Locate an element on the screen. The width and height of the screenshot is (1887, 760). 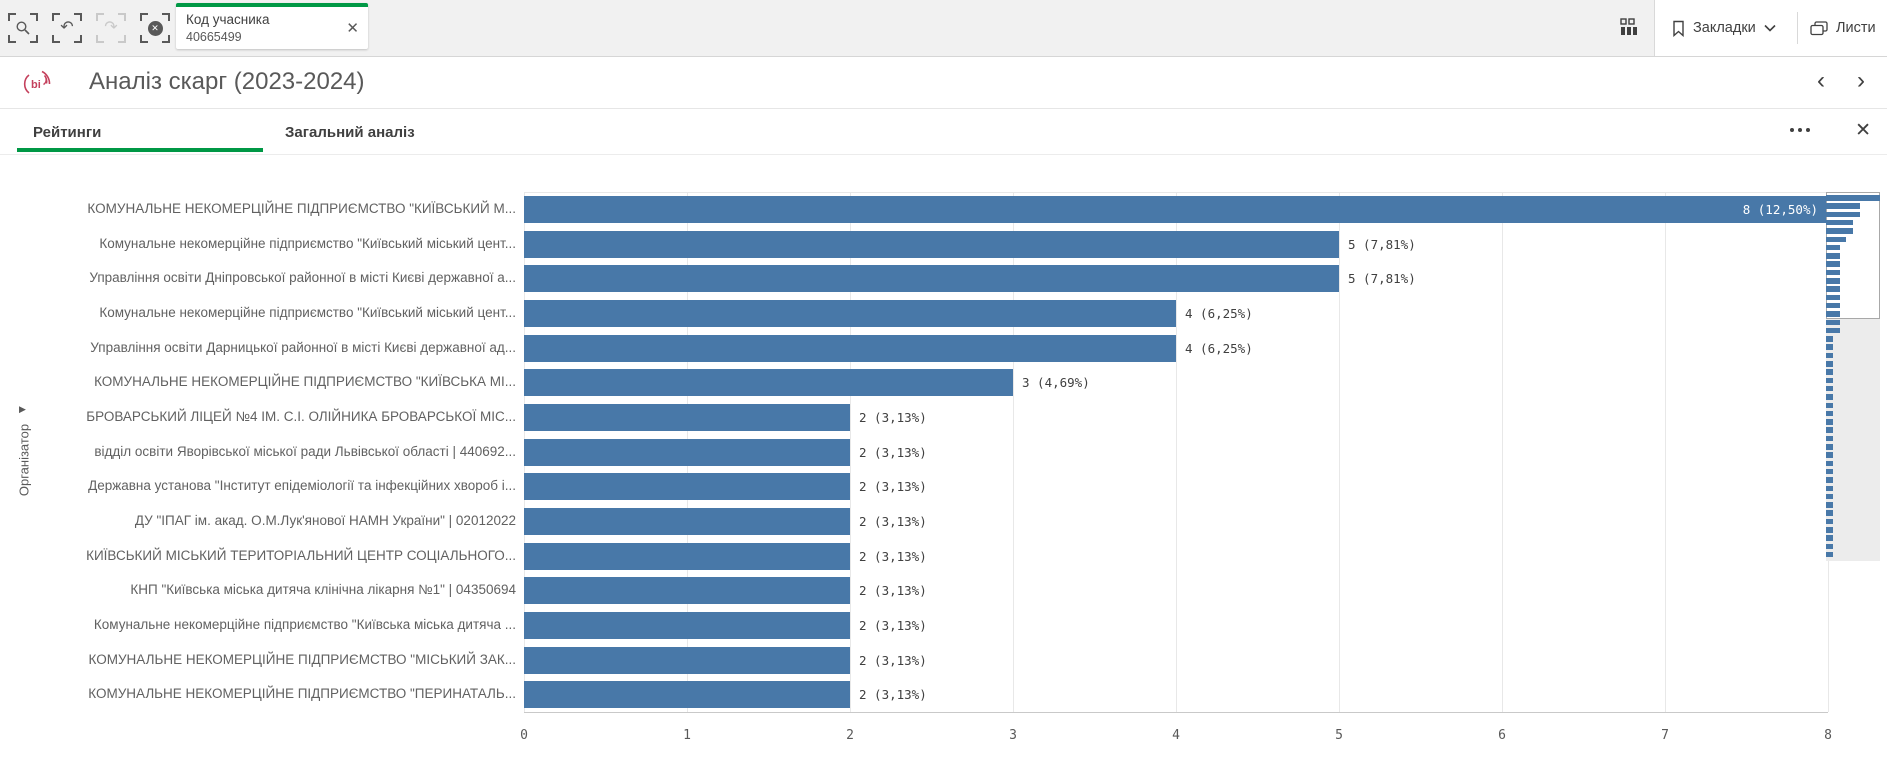
tab-label: Загальний аналіз is located at coordinates (350, 132).